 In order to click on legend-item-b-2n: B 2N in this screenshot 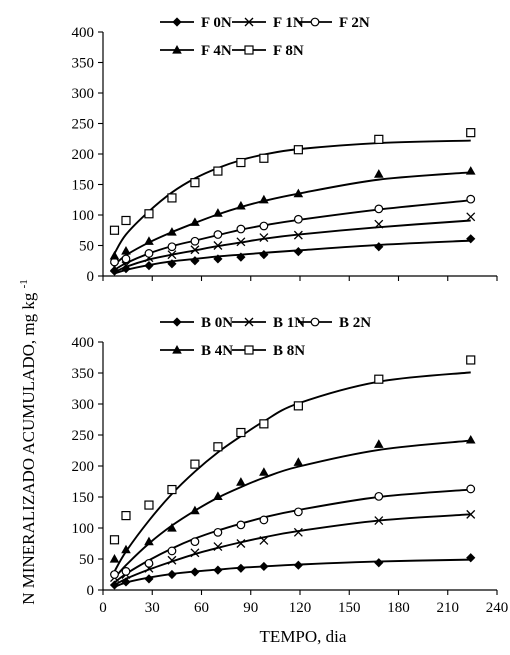, I will do `click(334, 323)`.